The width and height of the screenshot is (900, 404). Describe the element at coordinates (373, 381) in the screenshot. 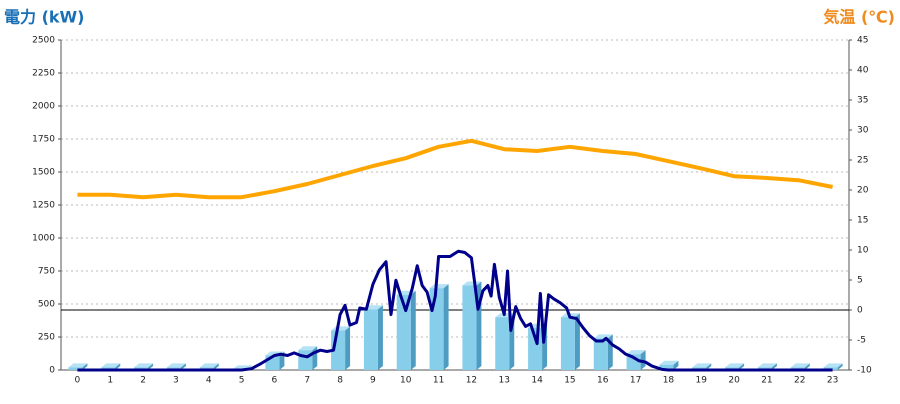

I see `x-tick-label: 9` at that location.